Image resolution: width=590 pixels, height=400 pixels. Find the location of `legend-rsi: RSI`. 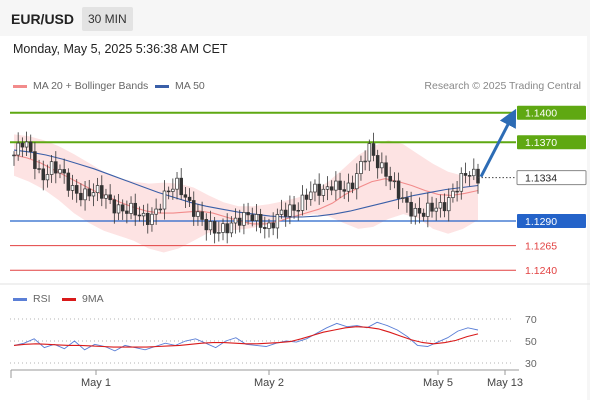

legend-rsi: RSI is located at coordinates (32, 299).